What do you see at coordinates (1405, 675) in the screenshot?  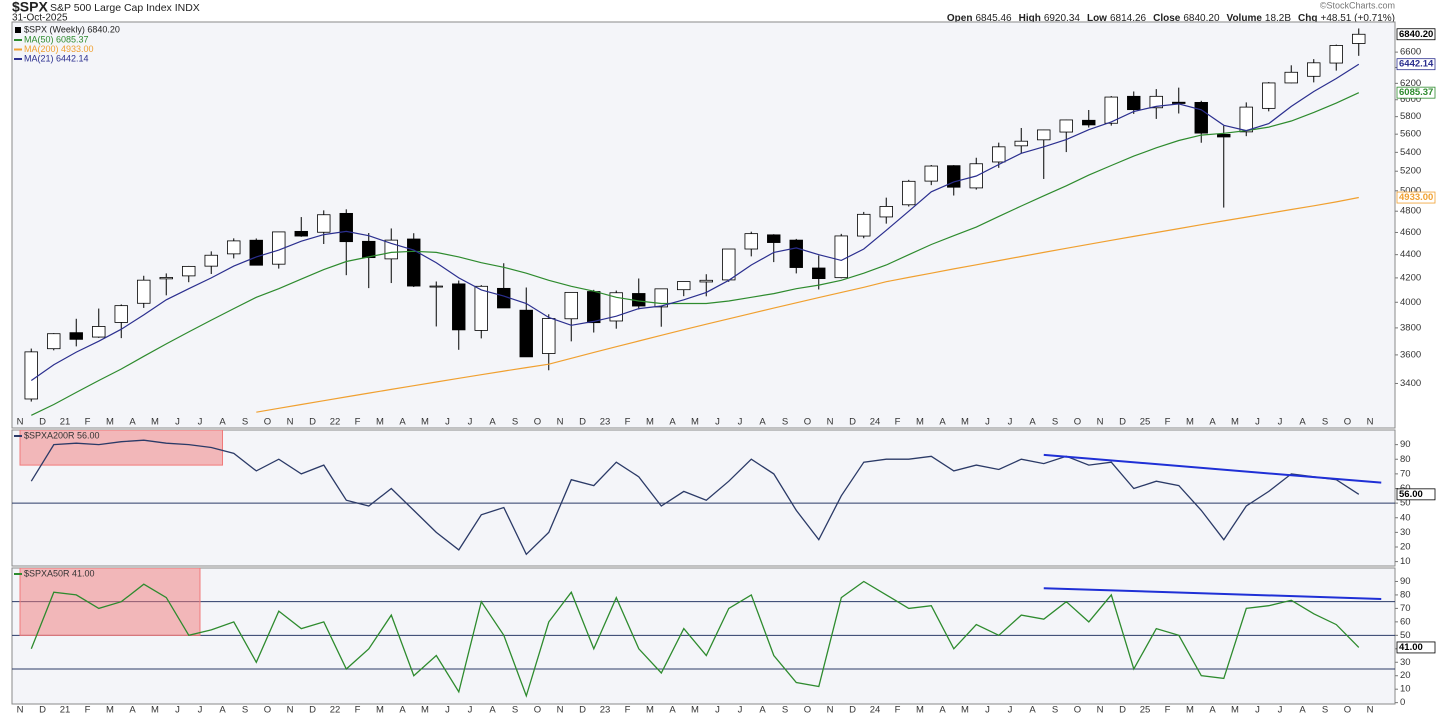 I see `y-tick-label: 20` at bounding box center [1405, 675].